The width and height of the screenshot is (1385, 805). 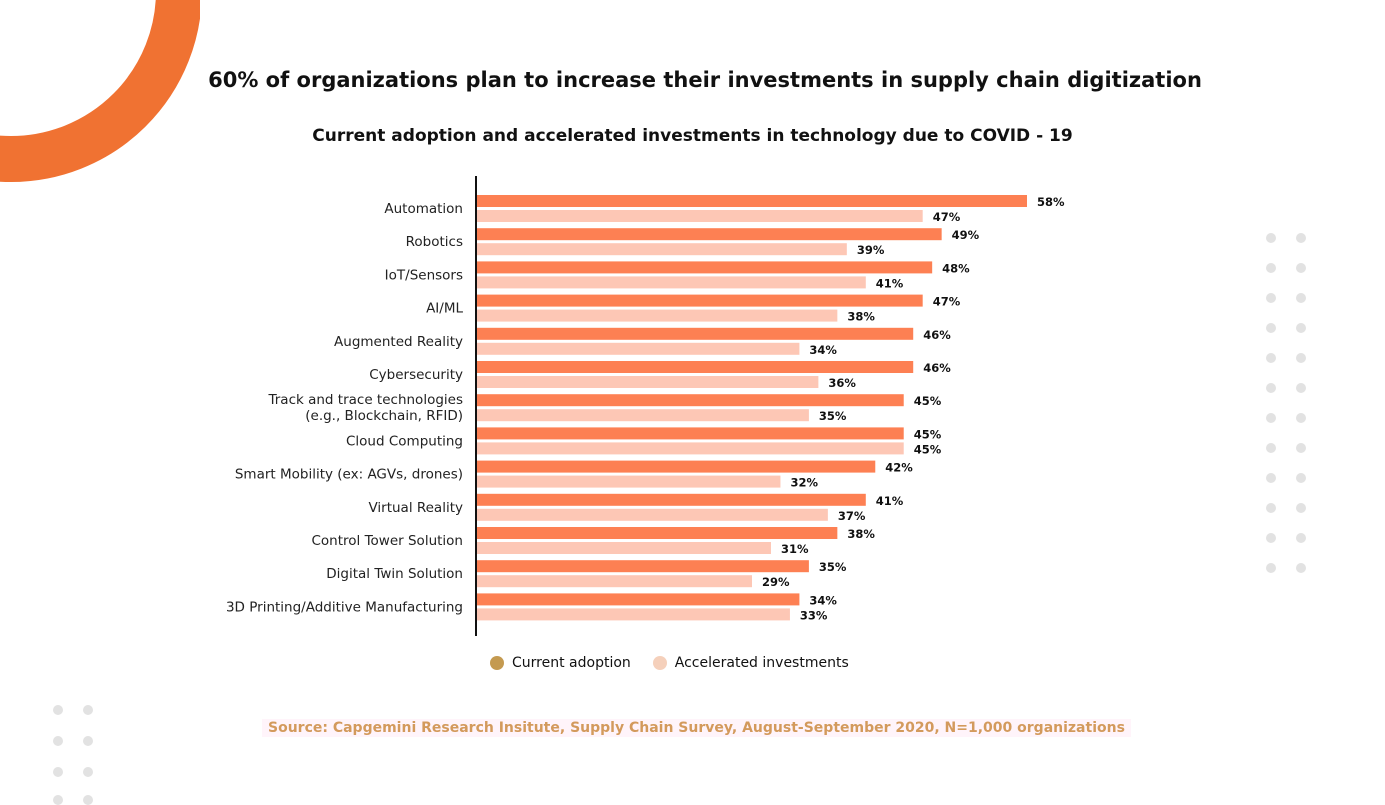 What do you see at coordinates (804, 483) in the screenshot?
I see `data-label: 32%` at bounding box center [804, 483].